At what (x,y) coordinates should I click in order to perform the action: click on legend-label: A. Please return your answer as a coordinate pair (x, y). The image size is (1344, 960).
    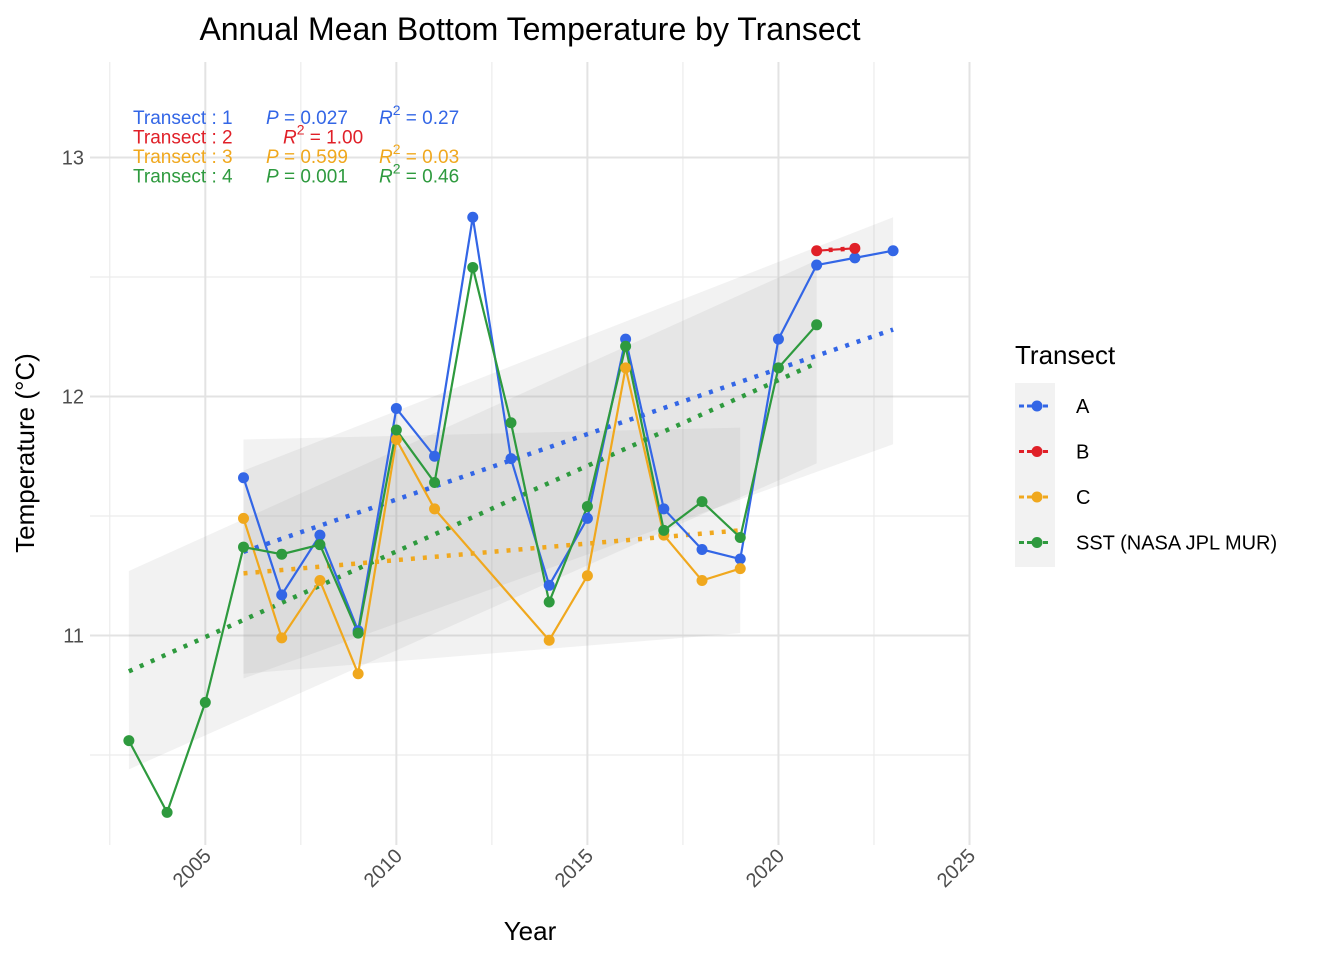
    Looking at the image, I should click on (1083, 407).